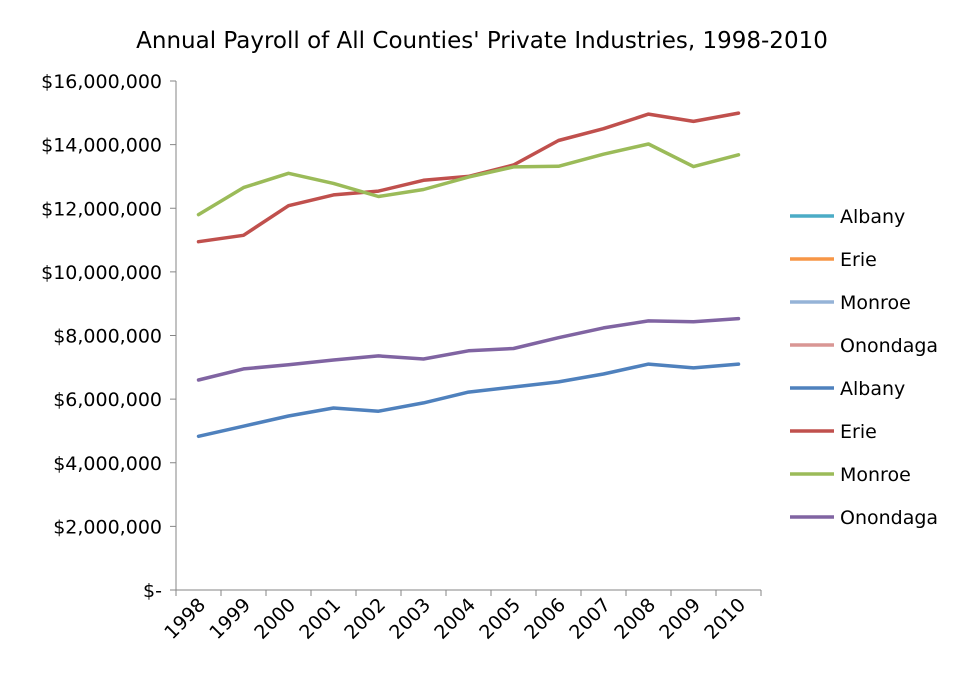  What do you see at coordinates (410, 619) in the screenshot?
I see `x-tick-label: 2003` at bounding box center [410, 619].